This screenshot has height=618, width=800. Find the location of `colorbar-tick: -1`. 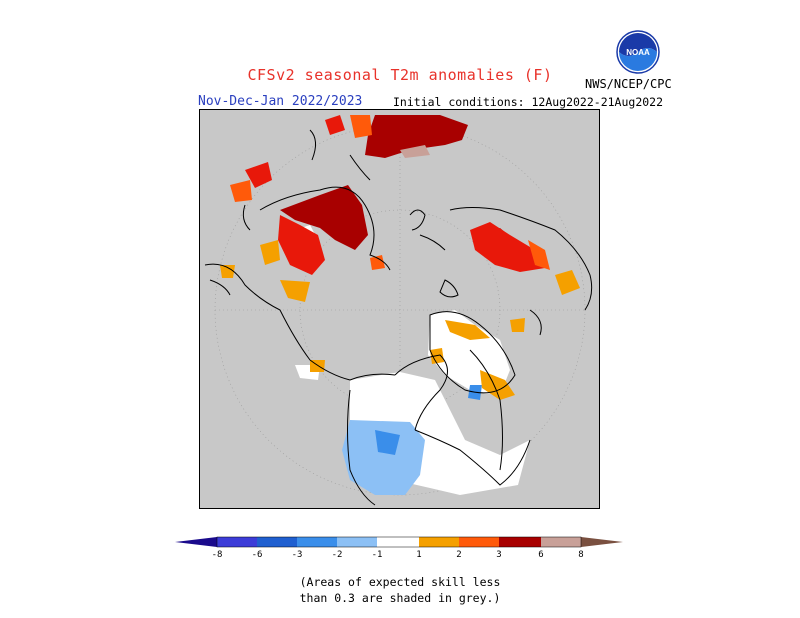

colorbar-tick: -1 is located at coordinates (377, 555).